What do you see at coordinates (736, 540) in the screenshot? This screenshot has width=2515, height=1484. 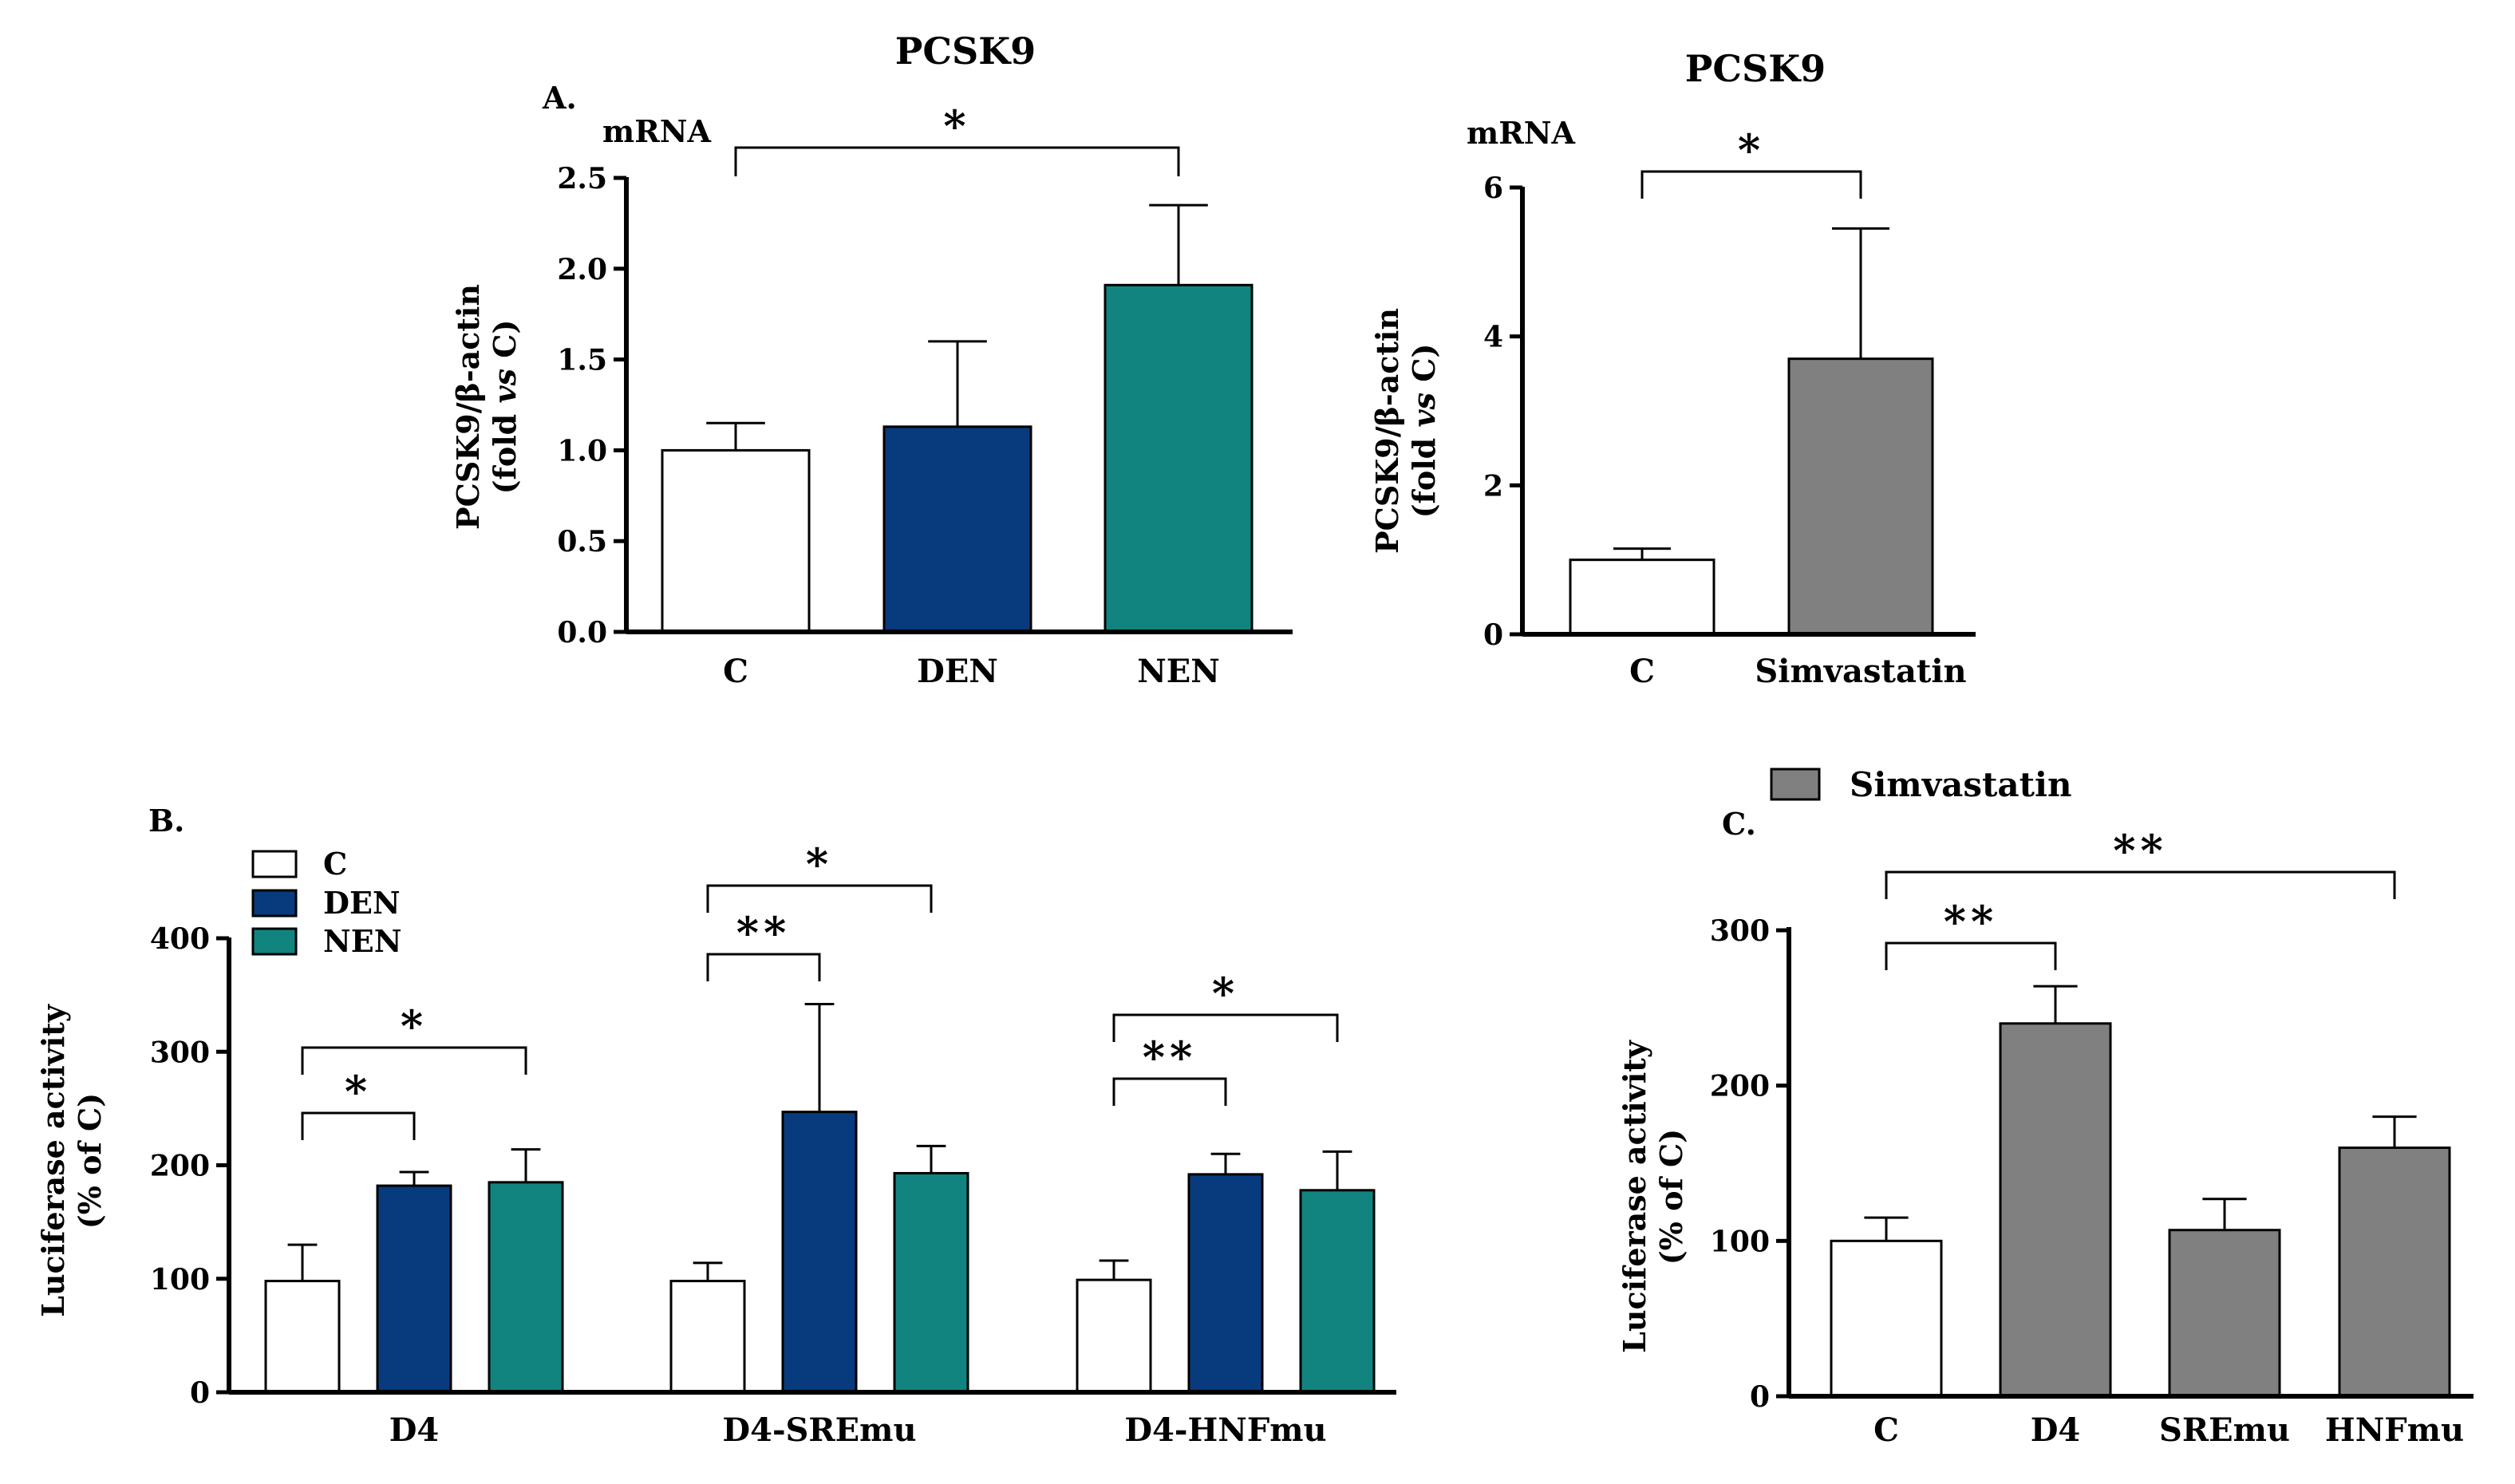 I see `a-left-c-bar` at bounding box center [736, 540].